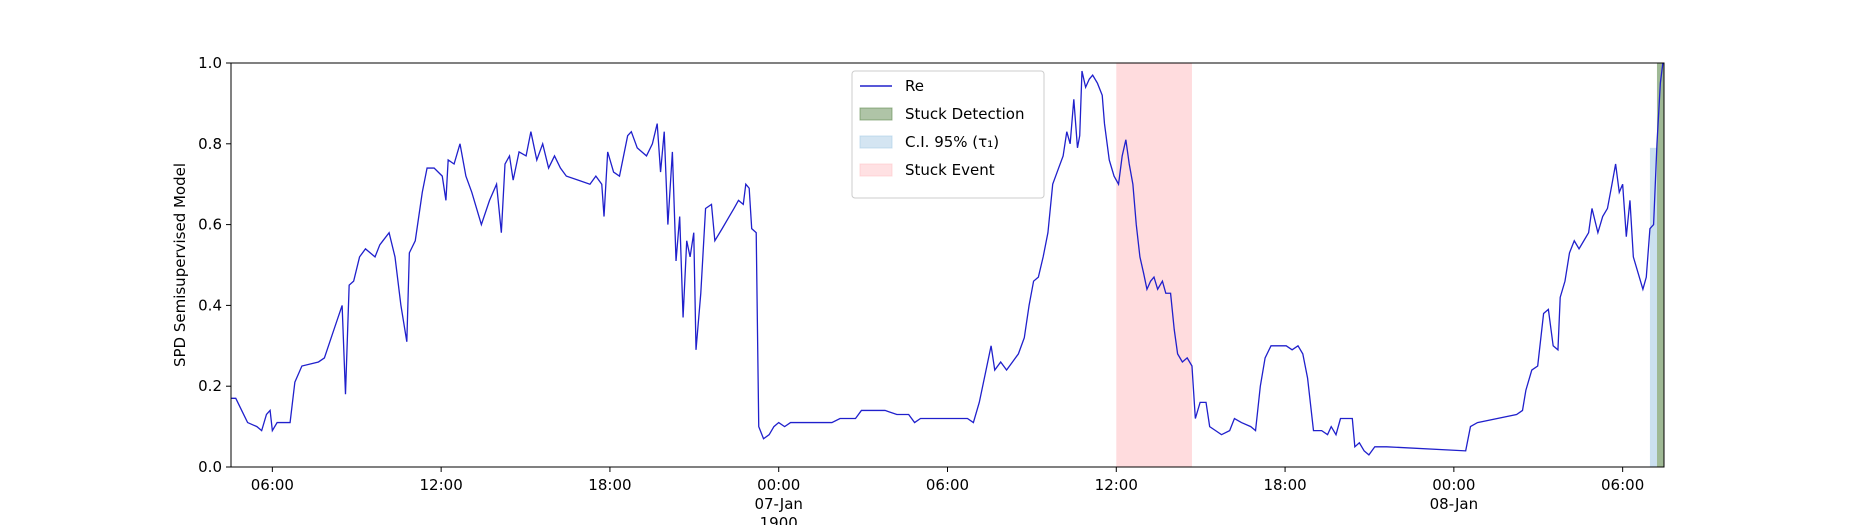 The height and width of the screenshot is (525, 1850). What do you see at coordinates (964, 114) in the screenshot?
I see `legend-label: Stuck Detection` at bounding box center [964, 114].